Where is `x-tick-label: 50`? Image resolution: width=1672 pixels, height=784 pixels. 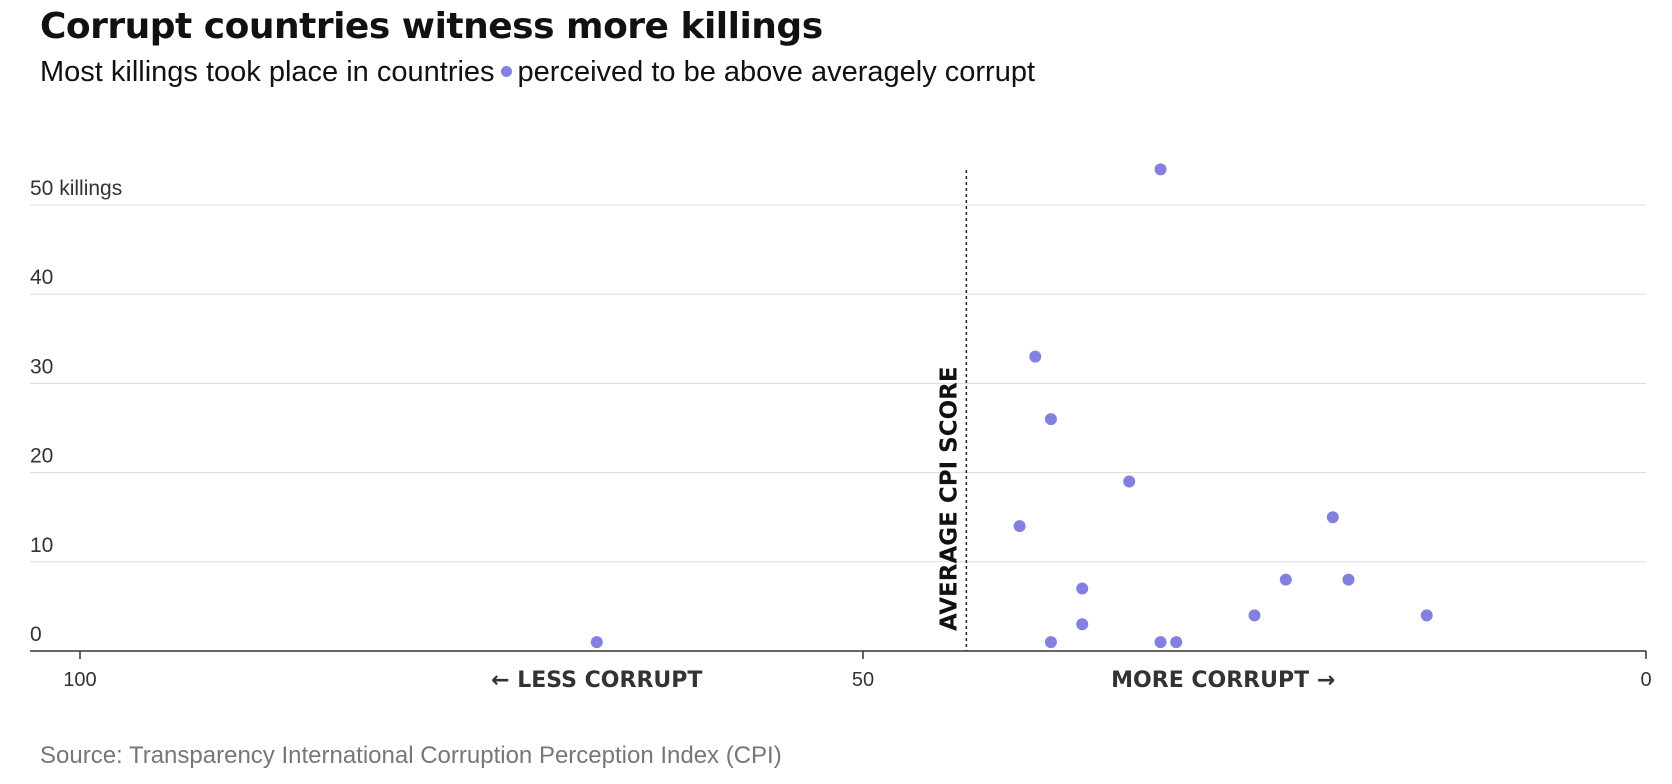
x-tick-label: 50 is located at coordinates (863, 680).